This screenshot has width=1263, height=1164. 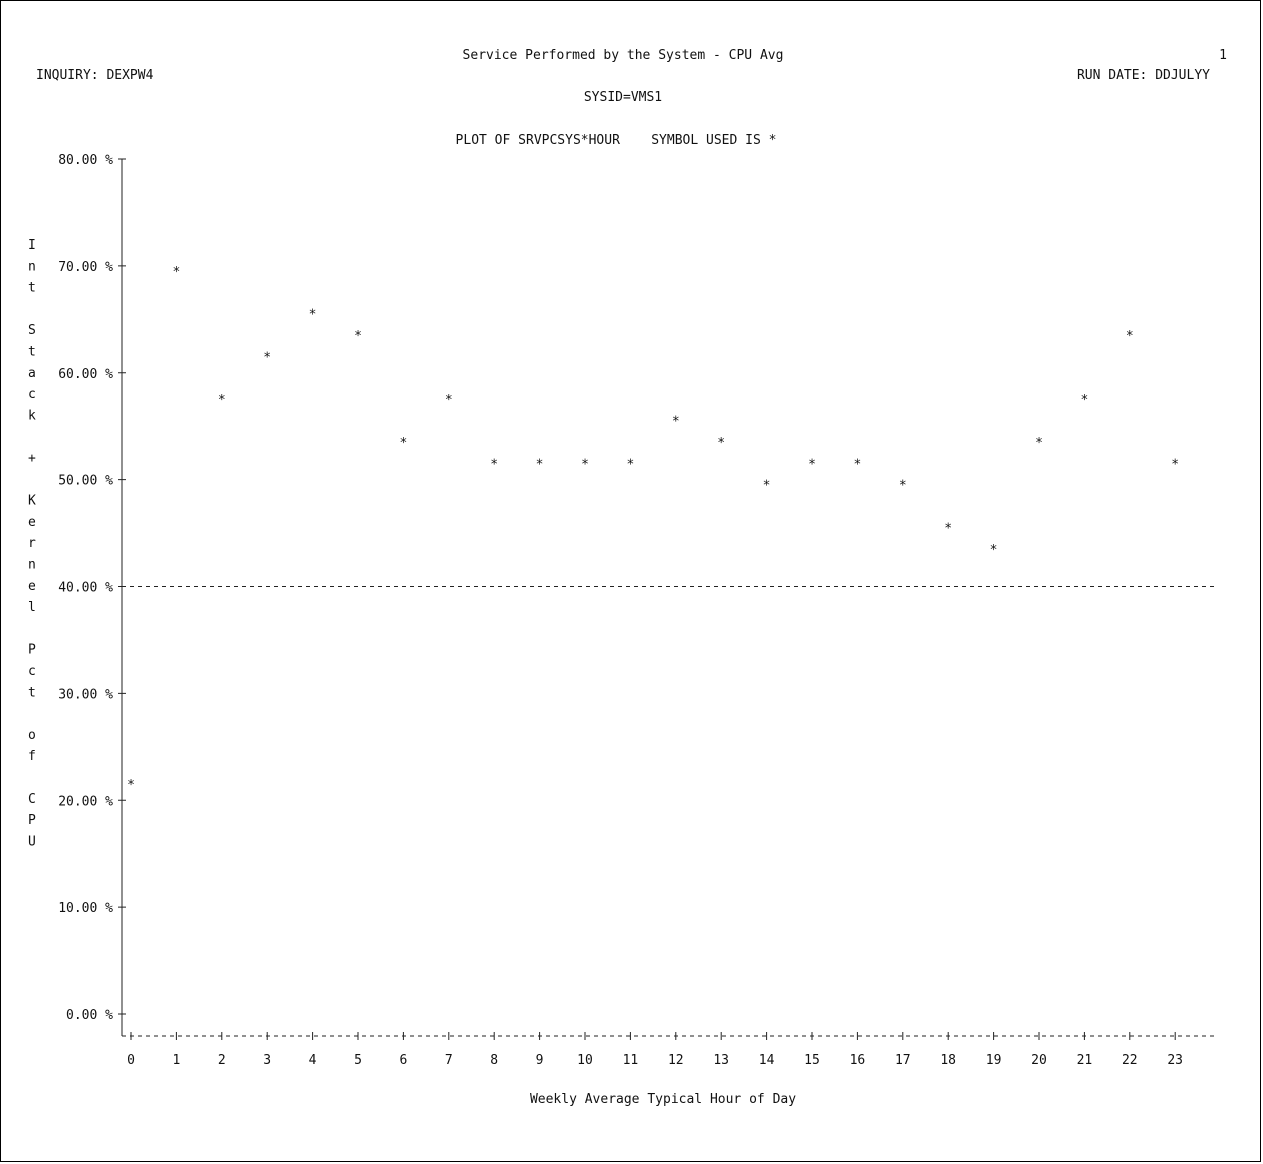 I want to click on x-tick-label: 20, so click(x=1039, y=1060).